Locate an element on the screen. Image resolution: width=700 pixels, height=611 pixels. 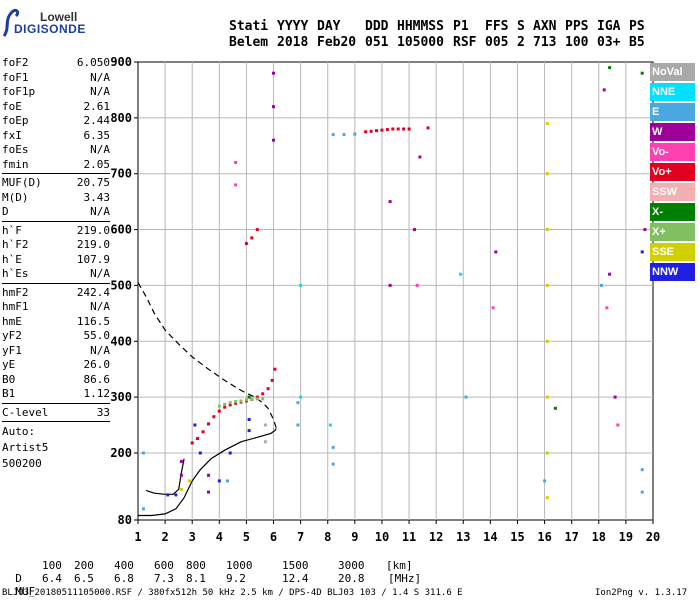
muf-value: 8.1 is located at coordinates (196, 578).